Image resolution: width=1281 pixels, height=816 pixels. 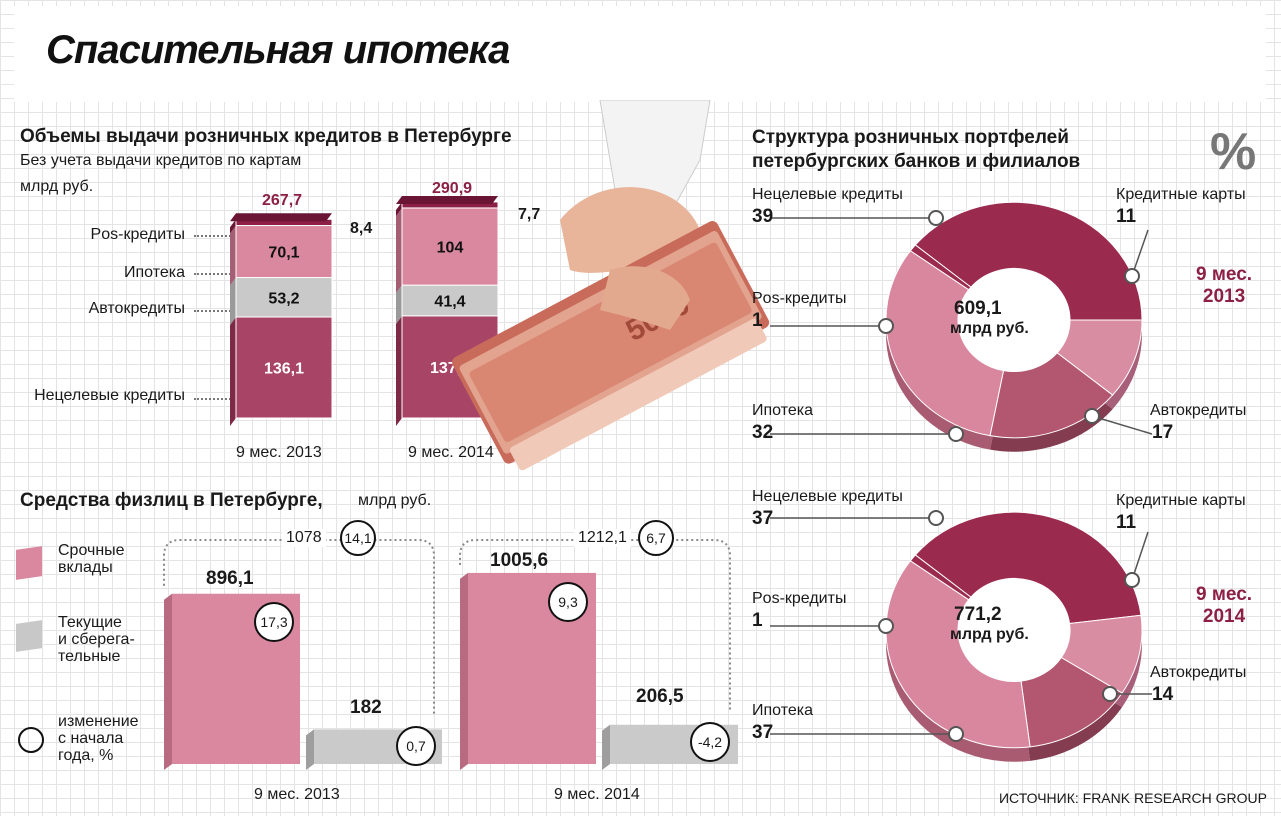 What do you see at coordinates (799, 298) in the screenshot?
I see `d13-label-pos: Pos-кредиты` at bounding box center [799, 298].